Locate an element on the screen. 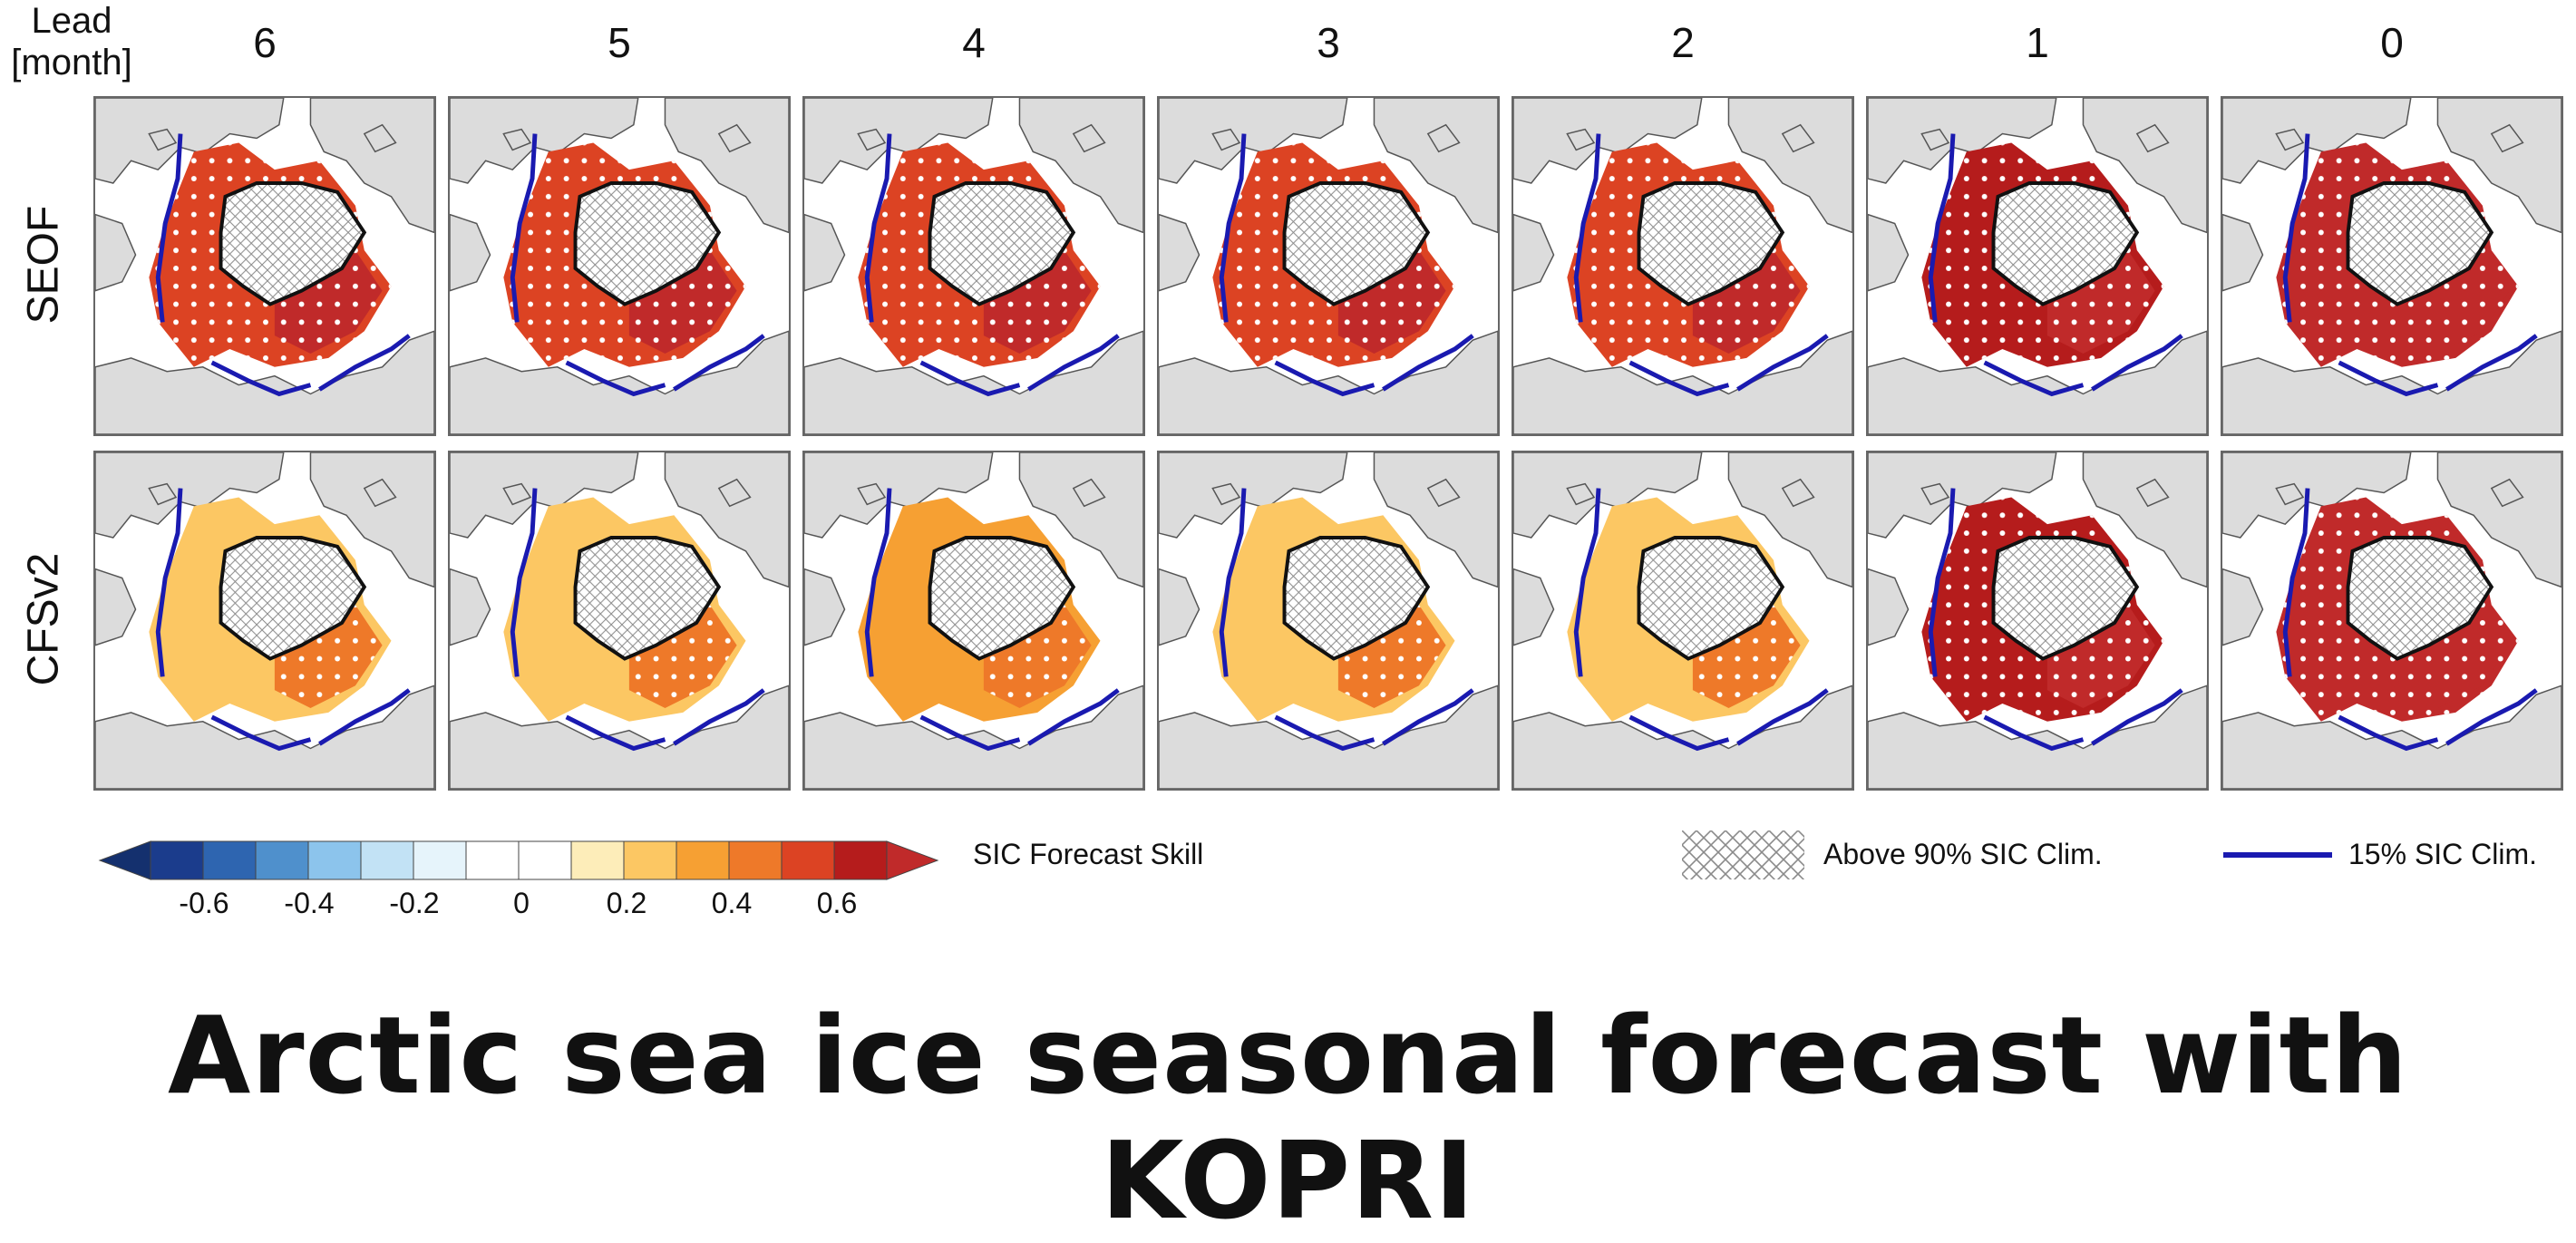  hatch-legend-label: Above 90% SIC Clim. is located at coordinates (1963, 854).